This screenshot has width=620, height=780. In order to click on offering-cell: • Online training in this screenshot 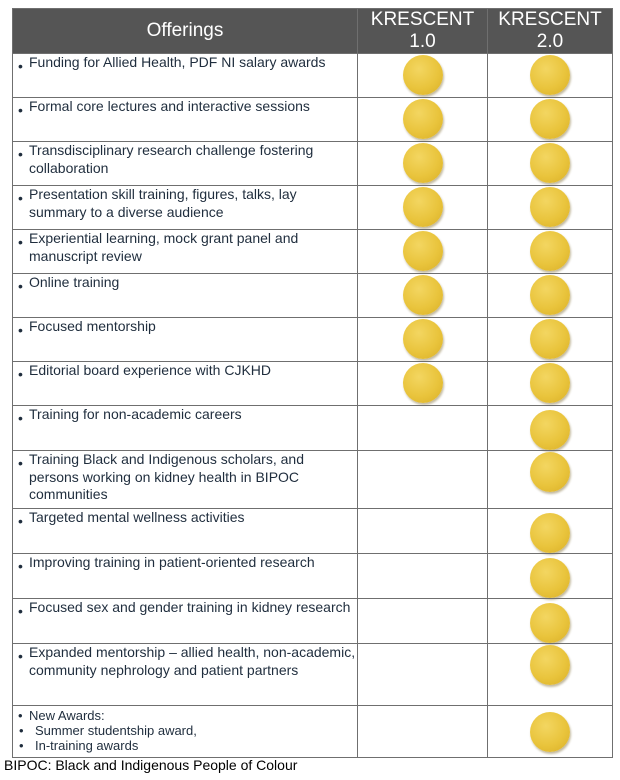, I will do `click(185, 295)`.